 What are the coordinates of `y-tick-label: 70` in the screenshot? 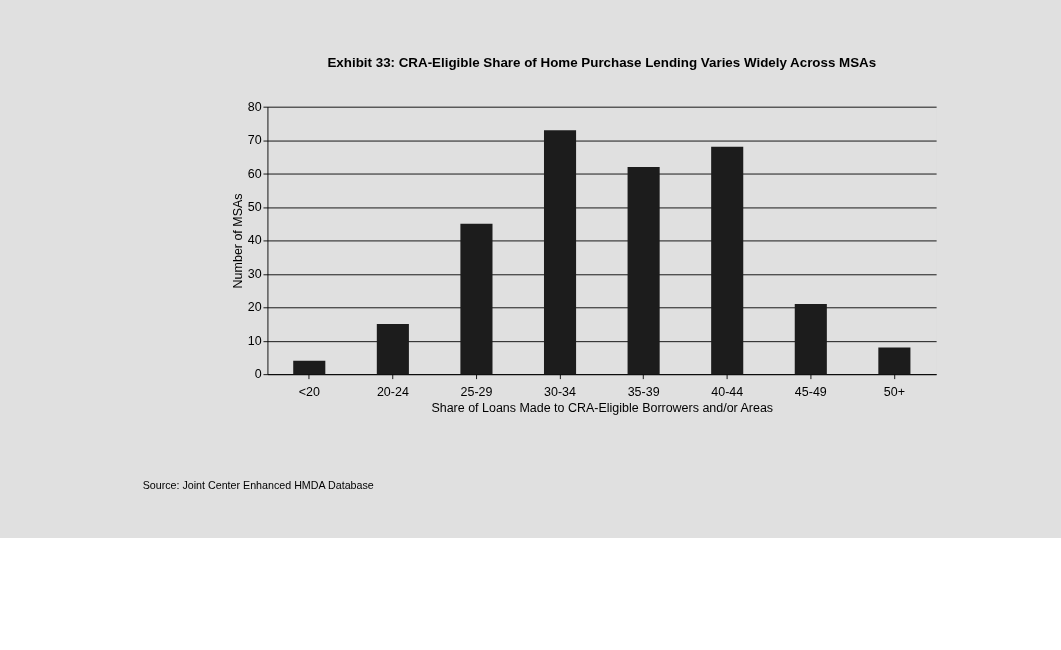 It's located at (254, 140).